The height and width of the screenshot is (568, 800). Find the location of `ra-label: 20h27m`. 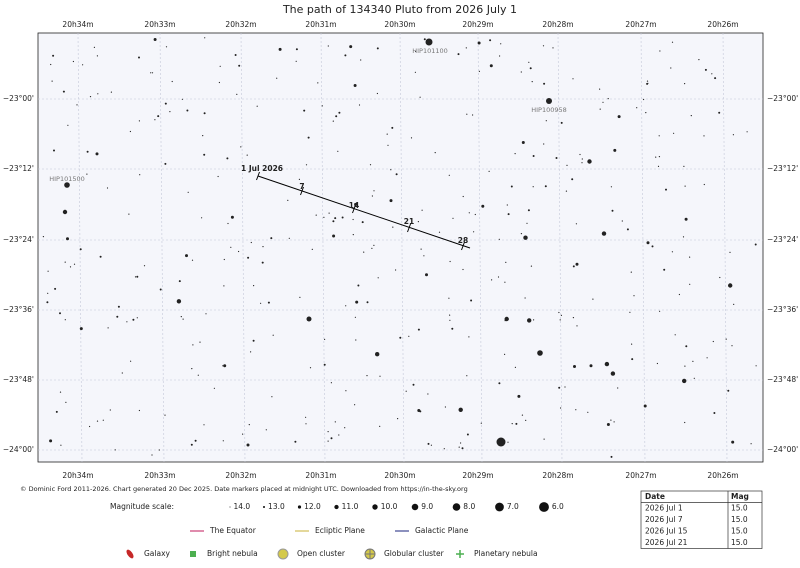

ra-label: 20h27m is located at coordinates (640, 475).